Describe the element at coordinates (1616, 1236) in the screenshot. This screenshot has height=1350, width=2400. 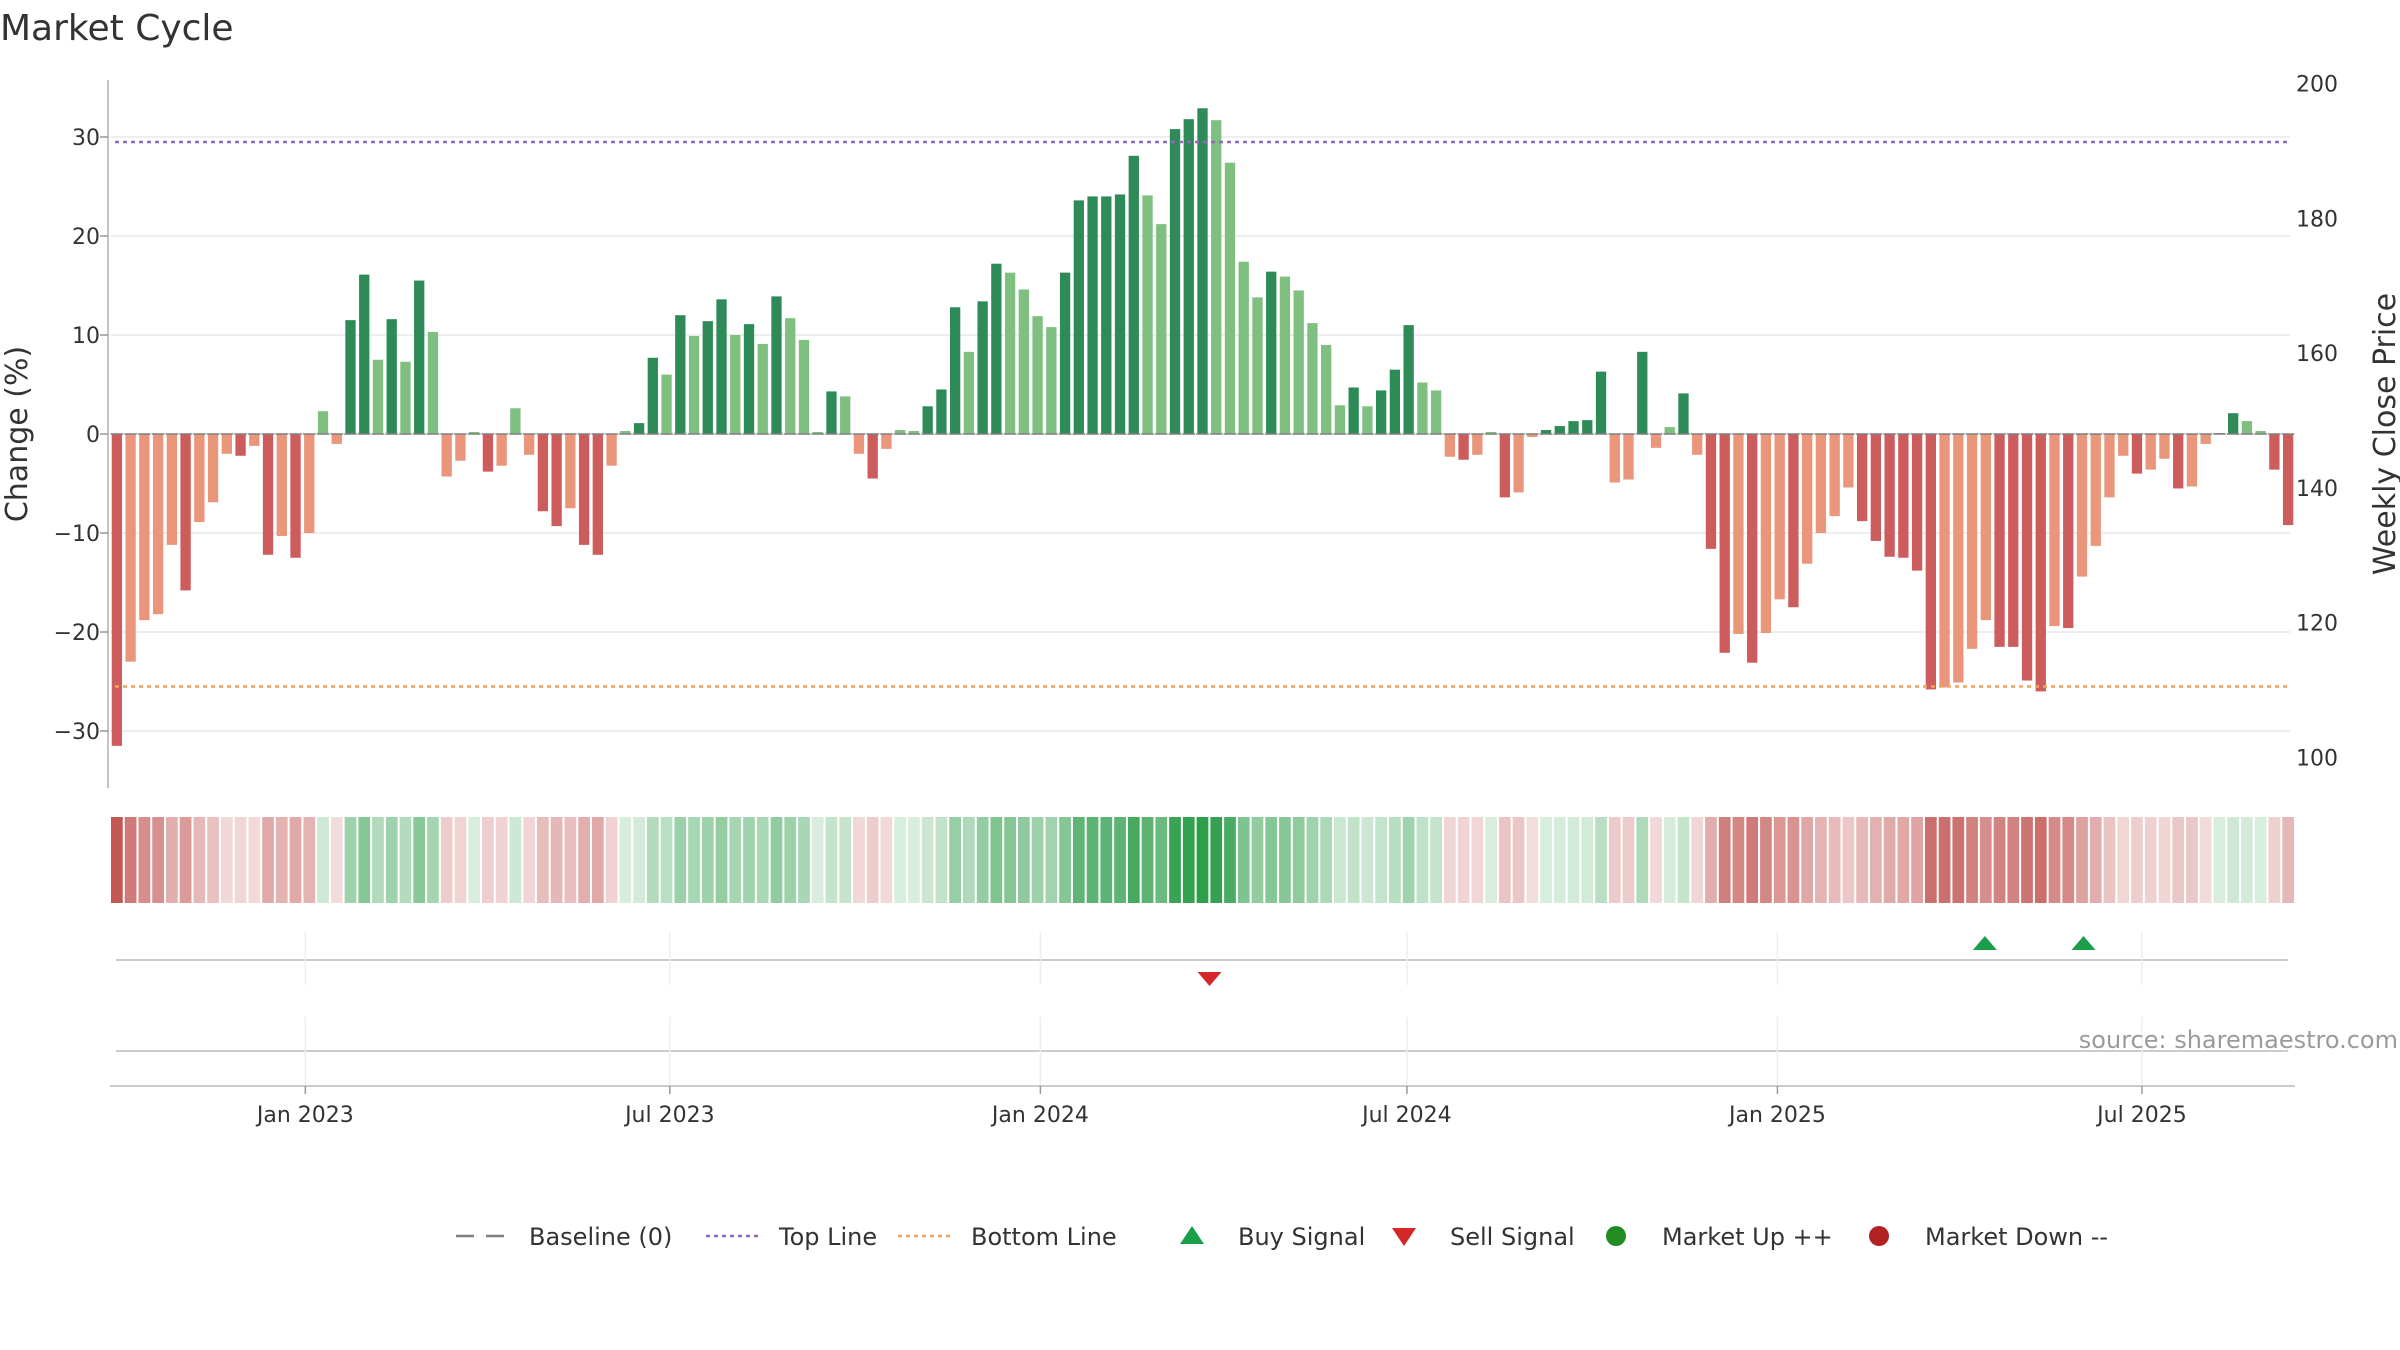
I see `legend-swatch` at that location.